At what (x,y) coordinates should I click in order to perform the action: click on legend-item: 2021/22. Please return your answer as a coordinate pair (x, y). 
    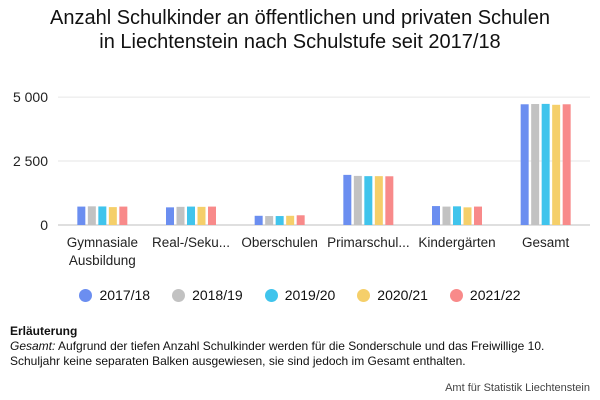
    Looking at the image, I should click on (485, 295).